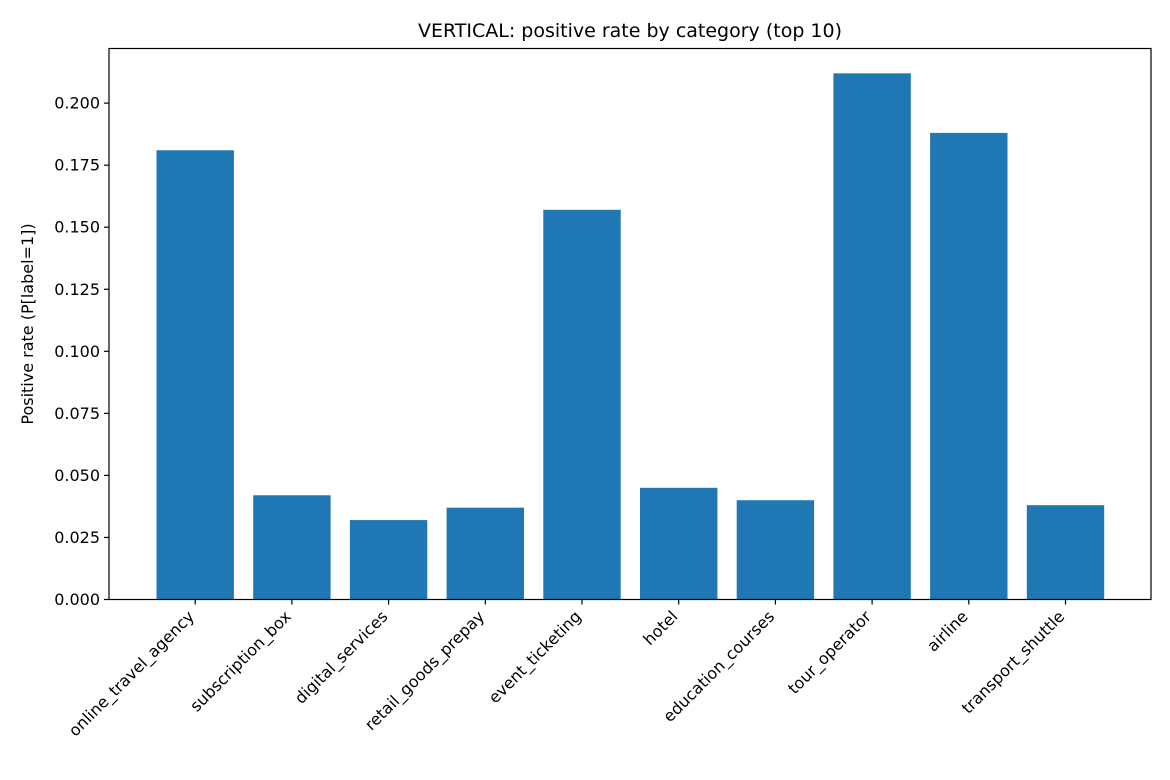 Image resolution: width=1170 pixels, height=780 pixels. Describe the element at coordinates (77, 103) in the screenshot. I see `y-tick-label: 0.200` at that location.